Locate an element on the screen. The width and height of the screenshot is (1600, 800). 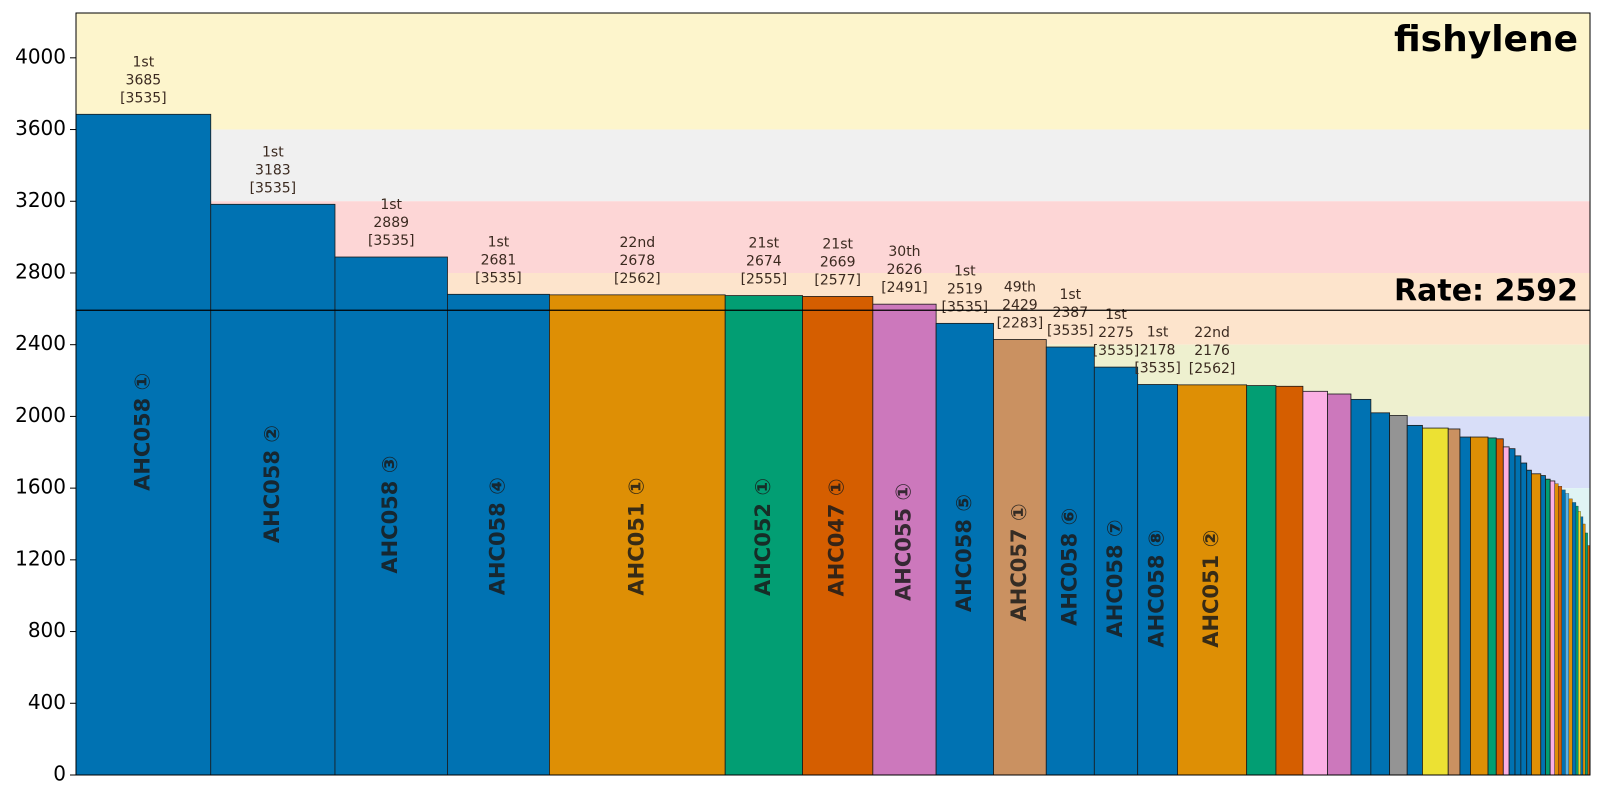
bar-annotation: 2889 is located at coordinates (391, 223).